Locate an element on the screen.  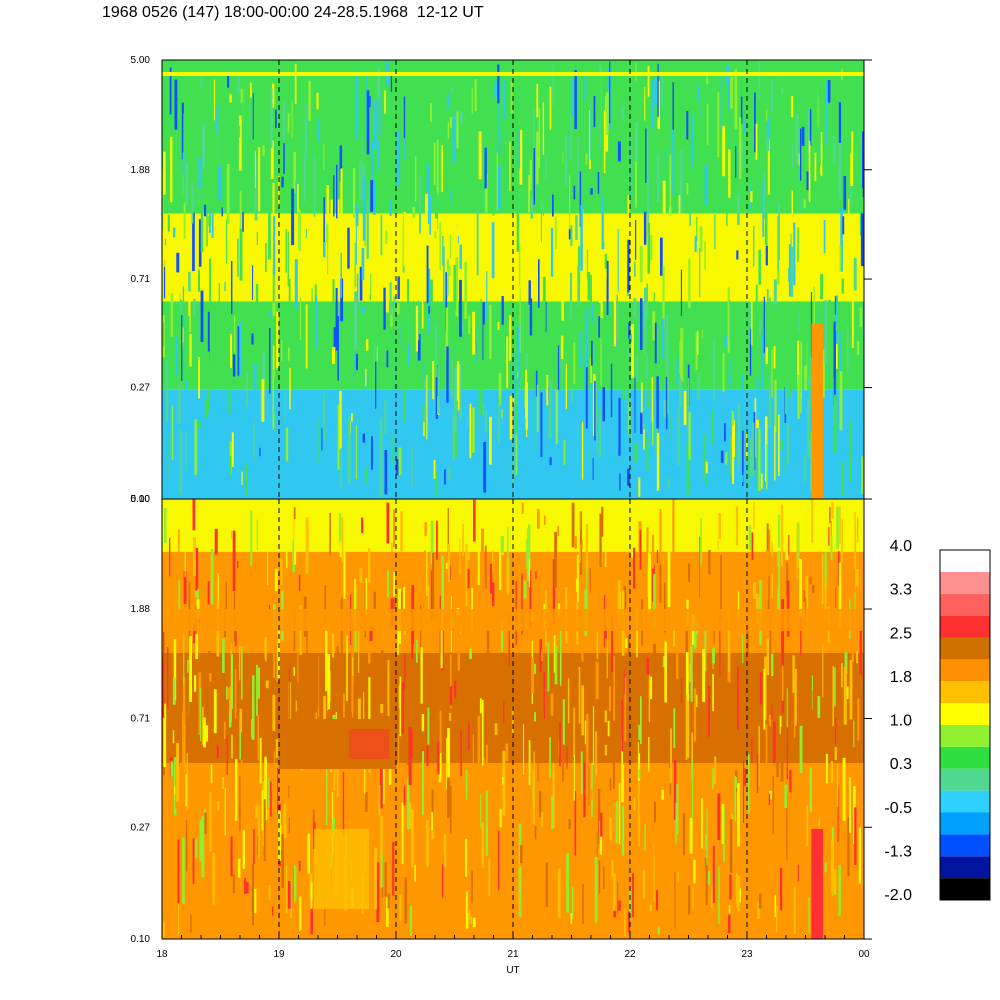
colorbar-label: 3.3 is located at coordinates (901, 590).